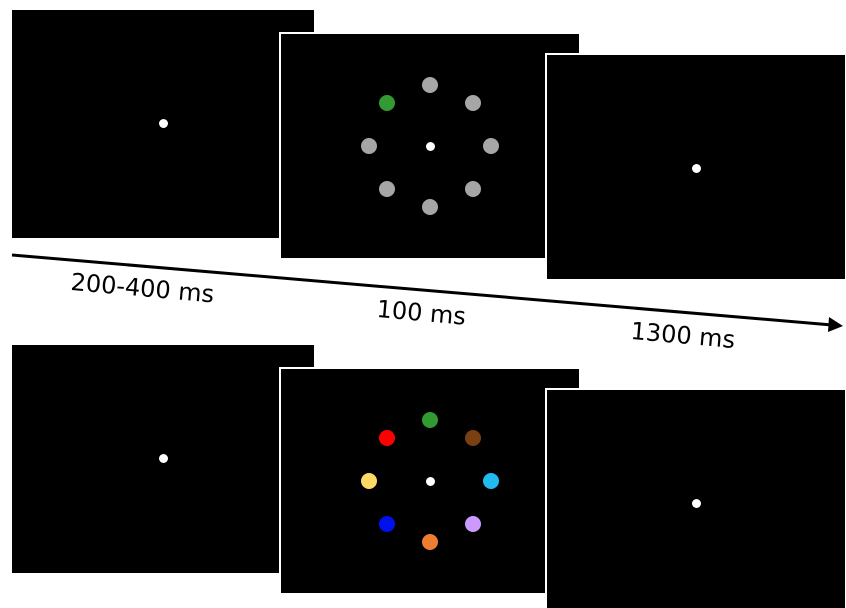  I want to click on bottom-delay-screen, so click(695, 498).